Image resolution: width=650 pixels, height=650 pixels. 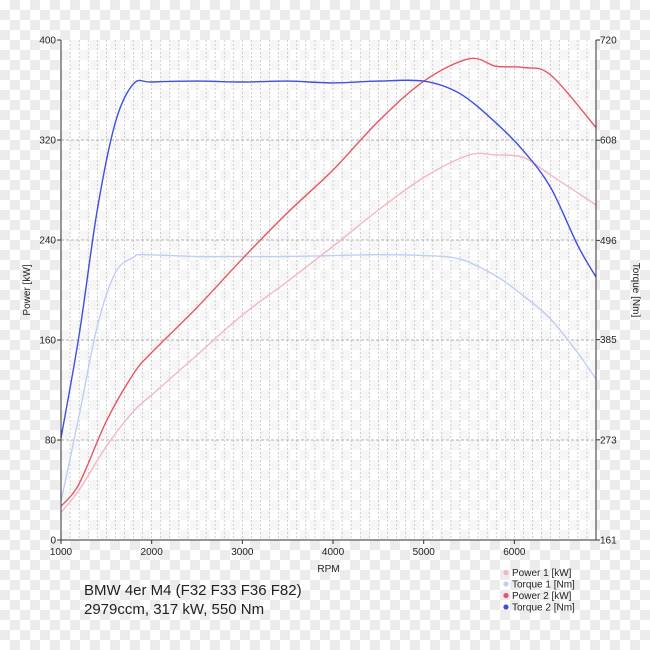 I want to click on y2-tick-label: 161, so click(x=608, y=541).